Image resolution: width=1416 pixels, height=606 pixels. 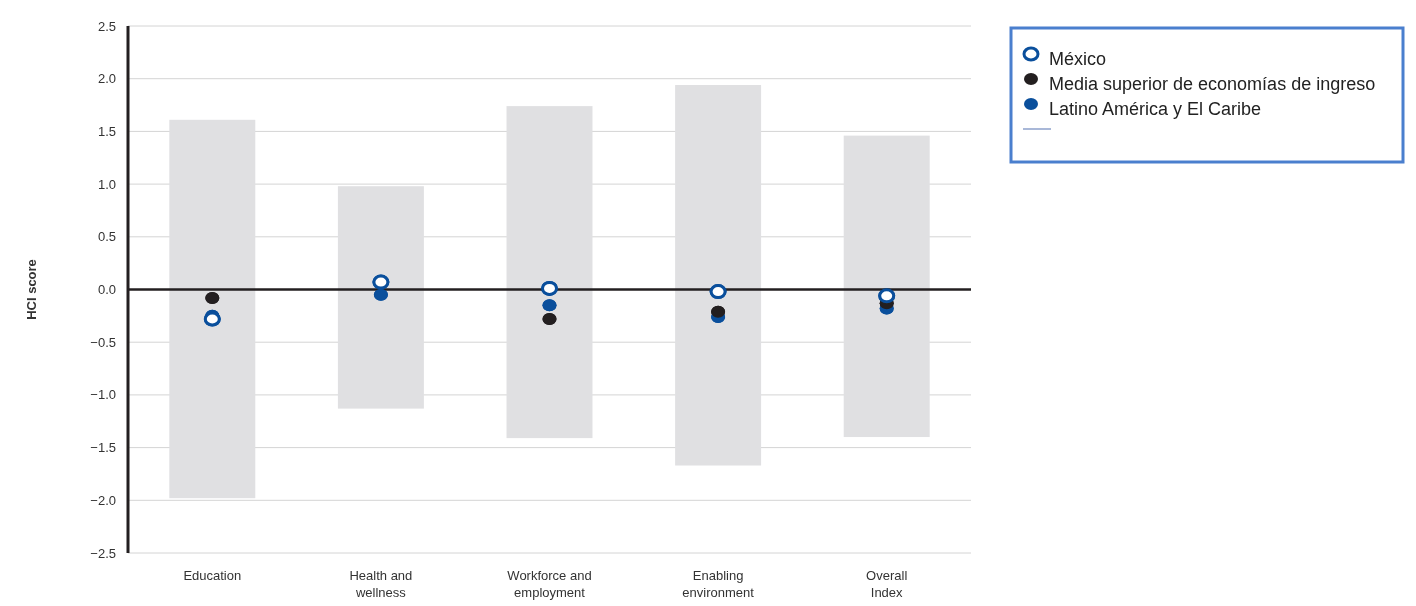 I want to click on y-tick-label: 0.0, so click(x=106, y=290).